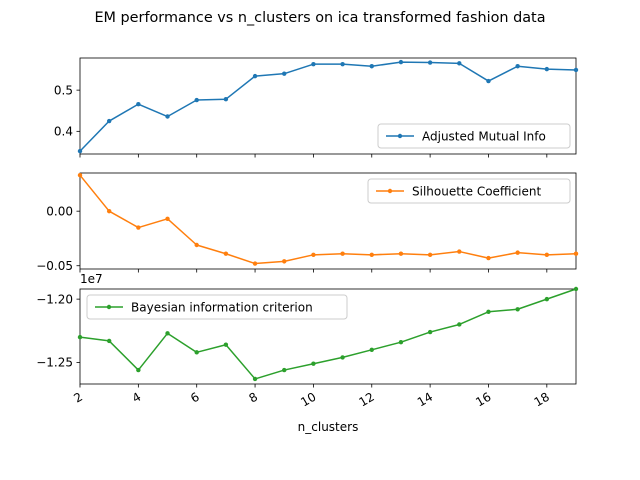 This screenshot has height=480, width=640. I want to click on x-tick-label: 16, so click(483, 400).